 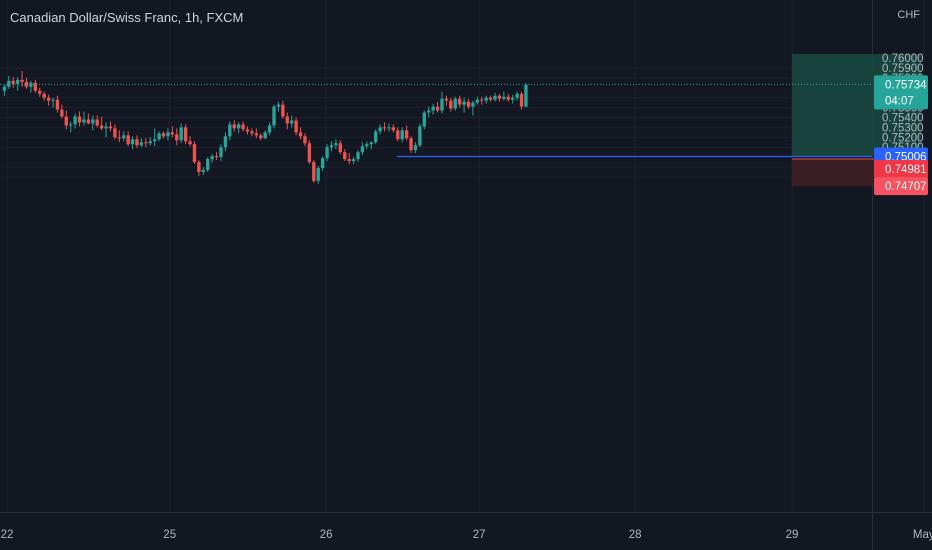 I want to click on y-tick-label: 0.75400, so click(x=903, y=119).